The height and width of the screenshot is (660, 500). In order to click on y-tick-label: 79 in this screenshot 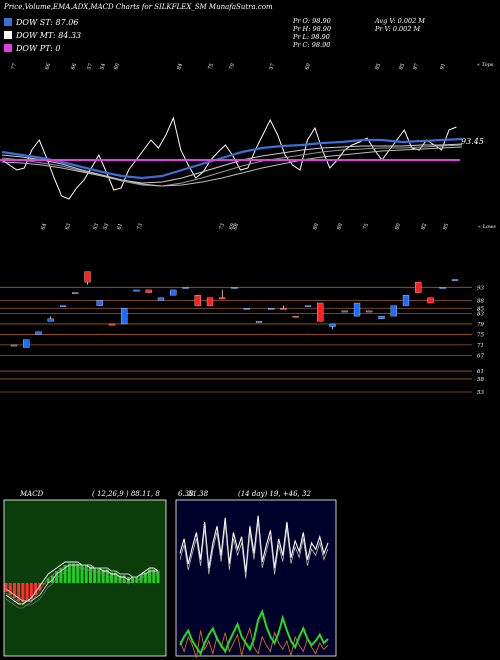, I will do `click(480, 325)`.